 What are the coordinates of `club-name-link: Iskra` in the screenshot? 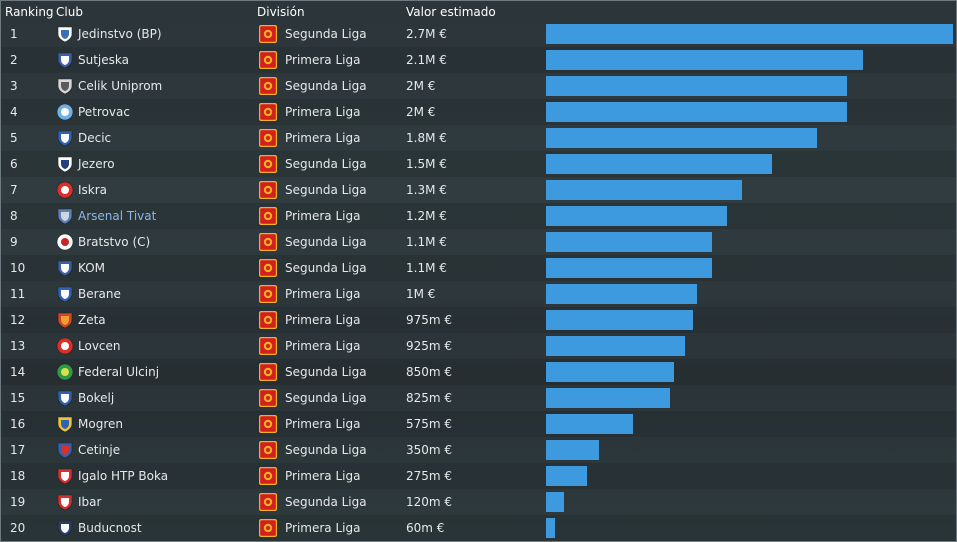 It's located at (93, 190).